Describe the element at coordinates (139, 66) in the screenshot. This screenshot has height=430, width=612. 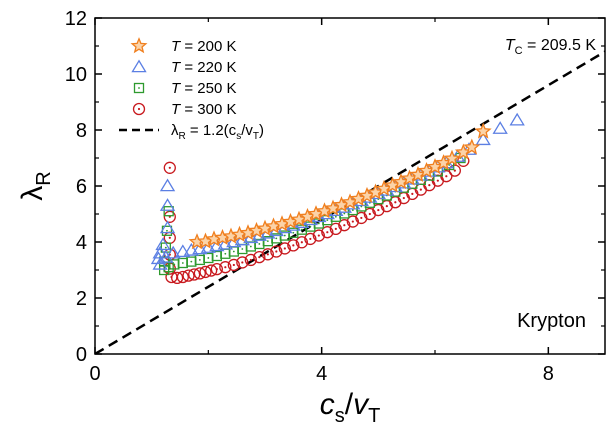
I see `legend-marker-triangle` at that location.